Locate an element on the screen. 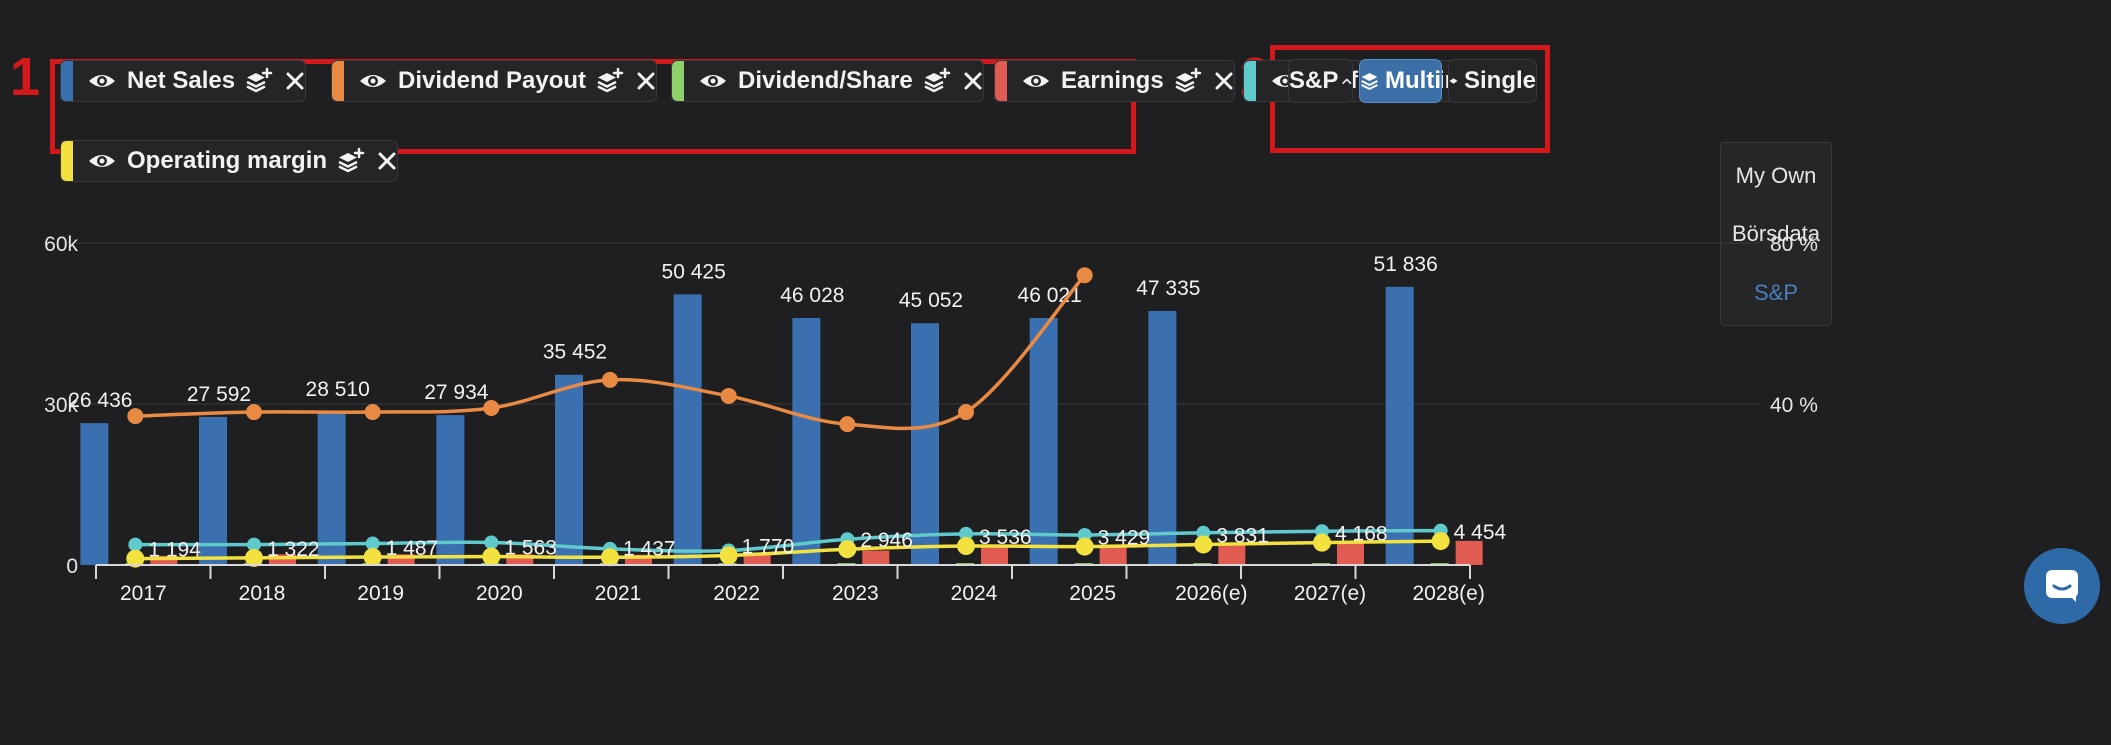  data-label-operating-margin: 3 831 is located at coordinates (1242, 535).